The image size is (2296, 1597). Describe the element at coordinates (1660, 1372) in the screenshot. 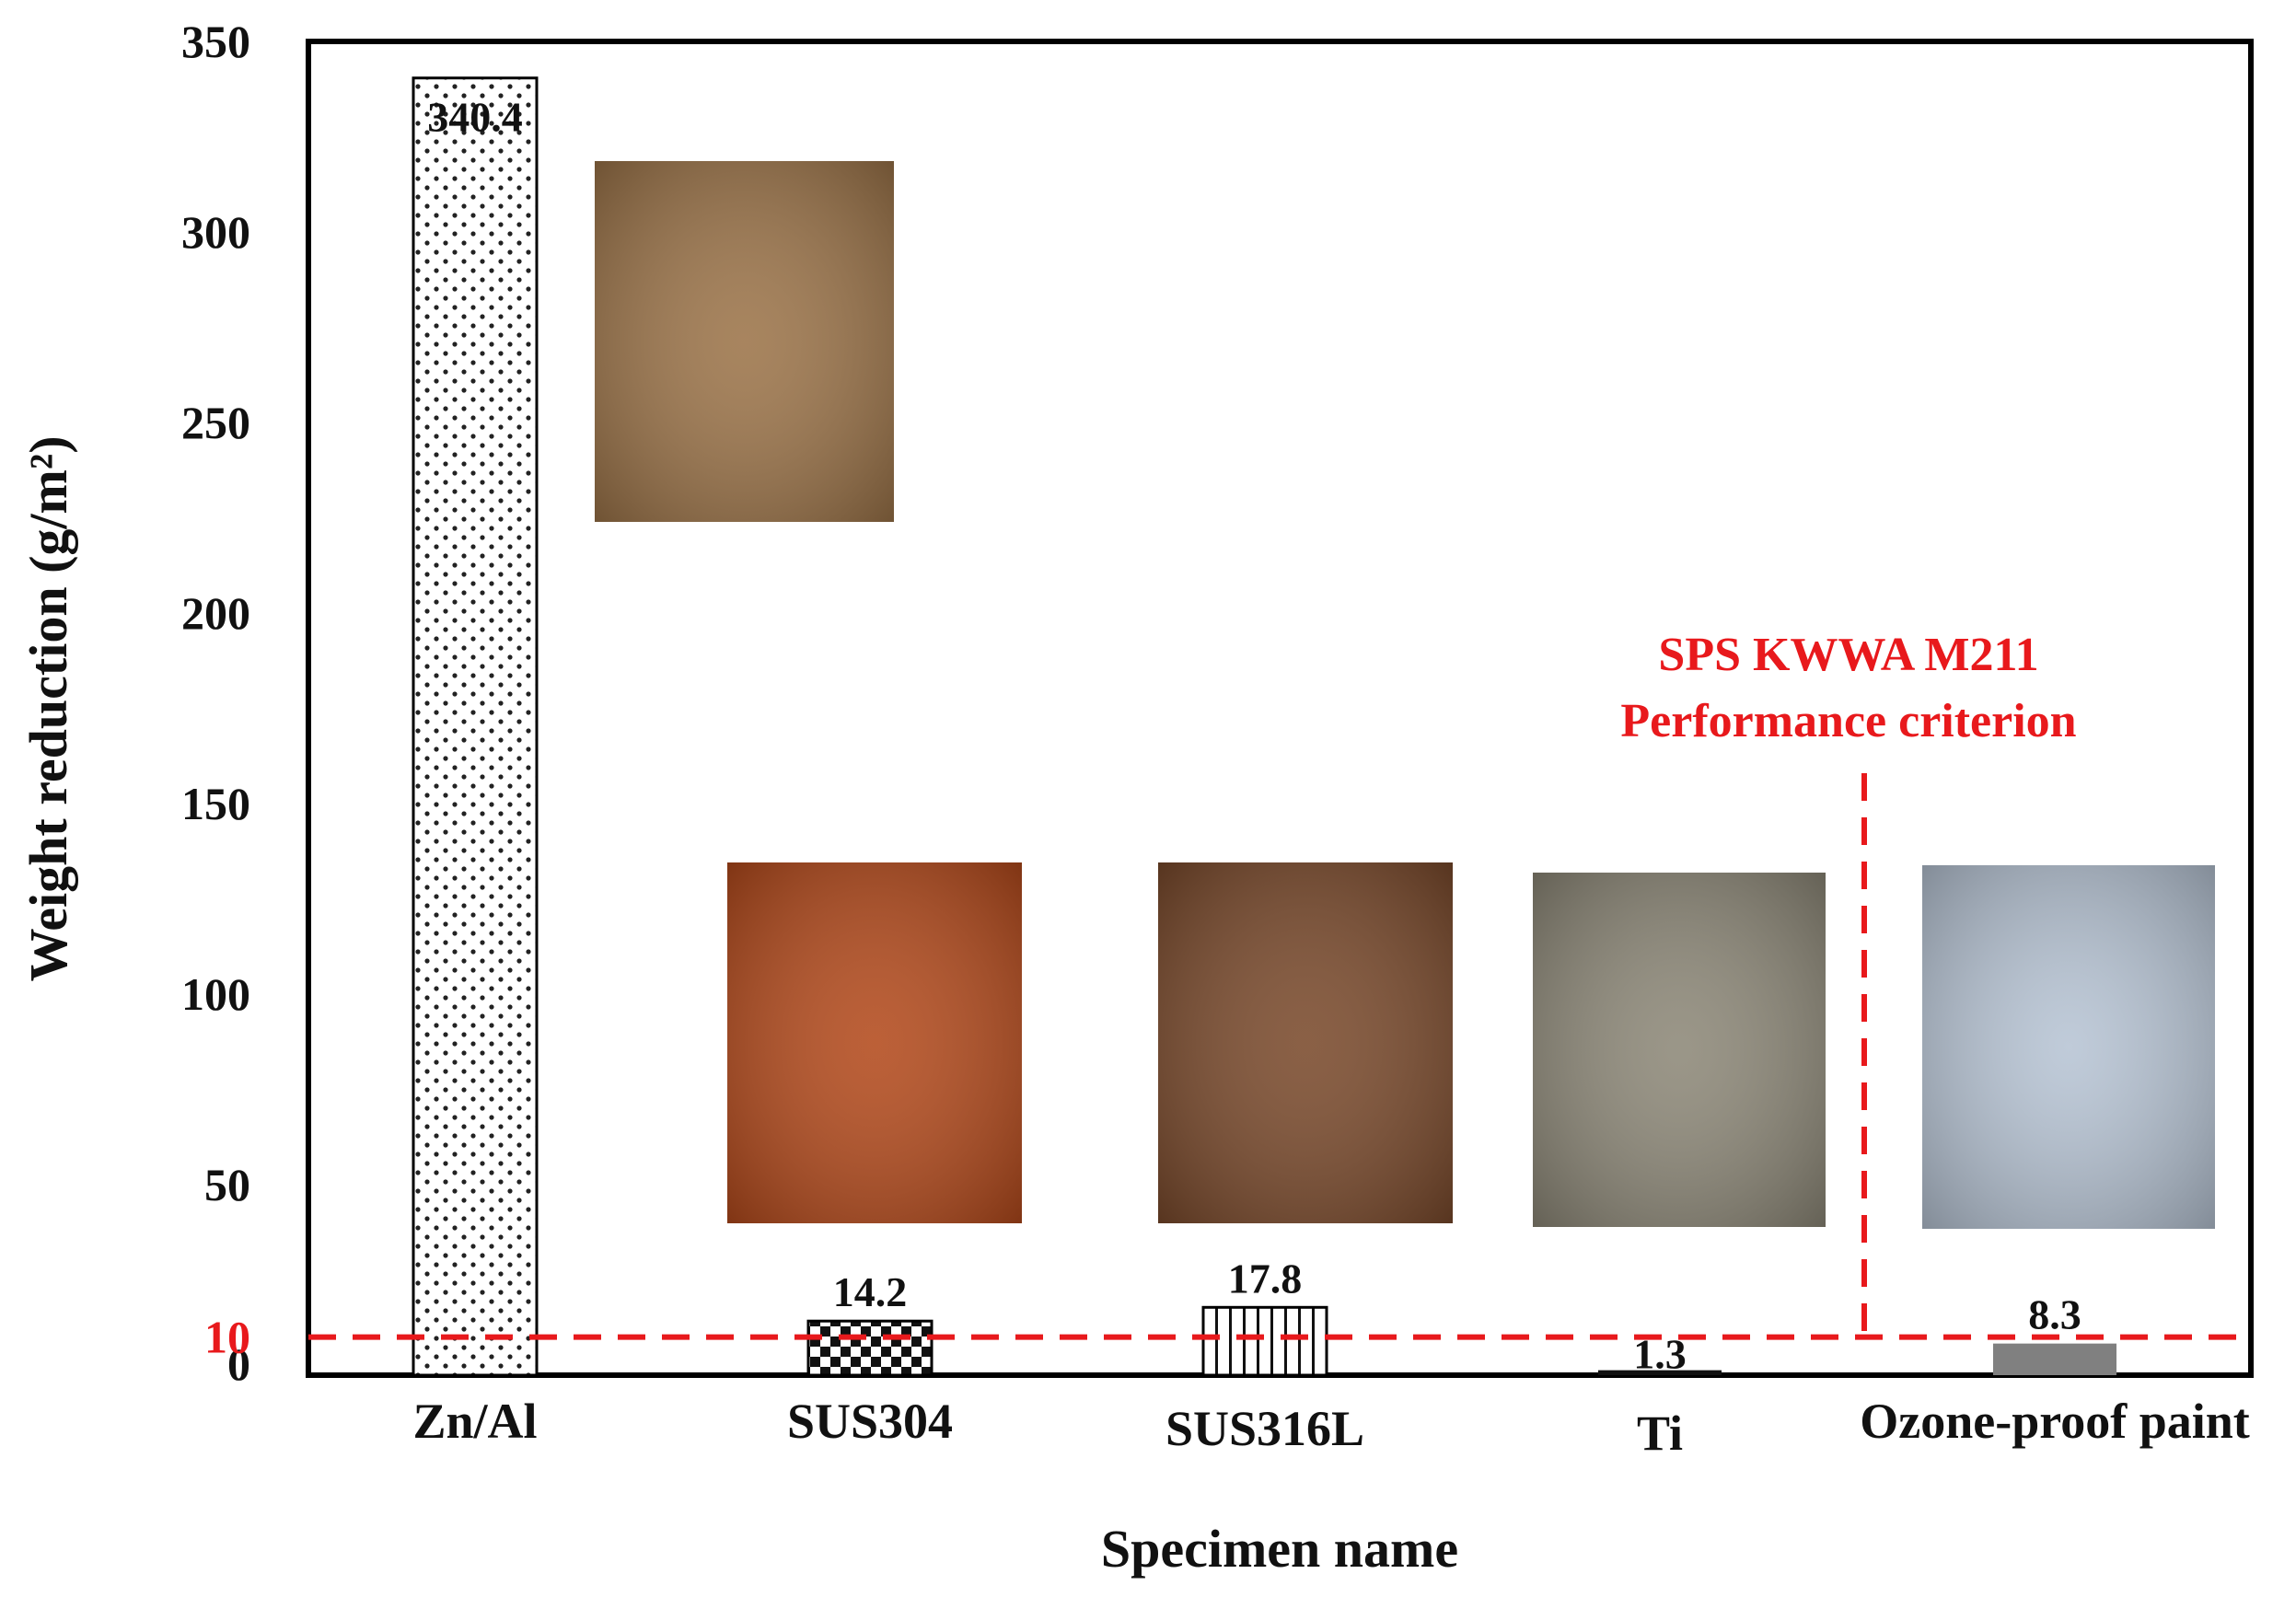

I see `bar-ti` at that location.